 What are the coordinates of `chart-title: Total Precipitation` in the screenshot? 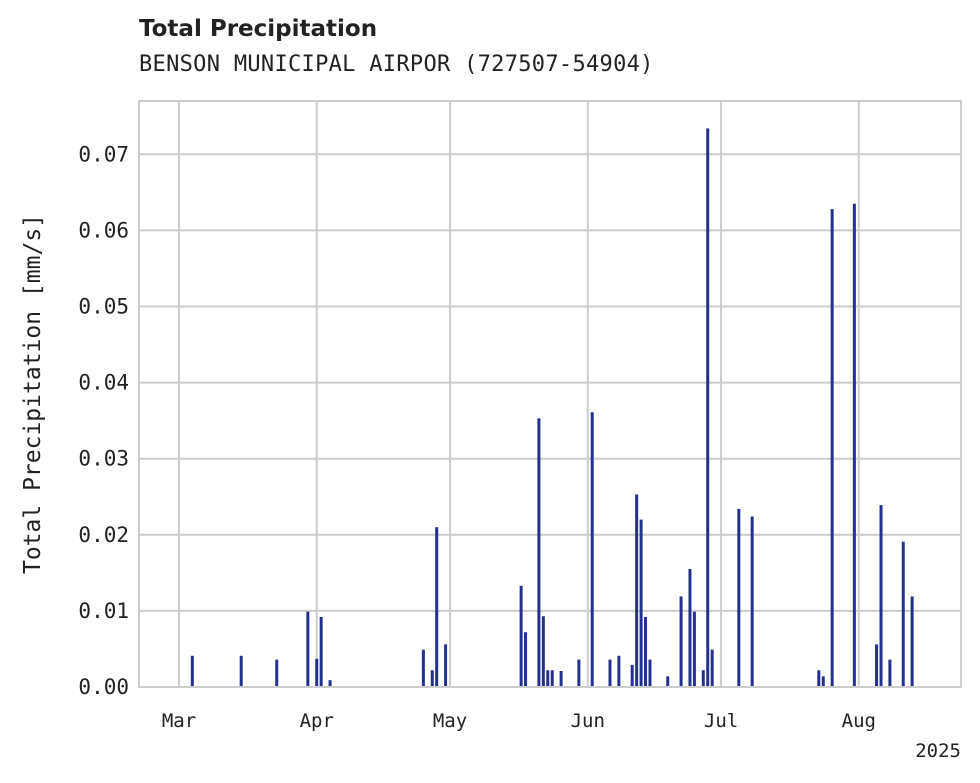 It's located at (258, 29).